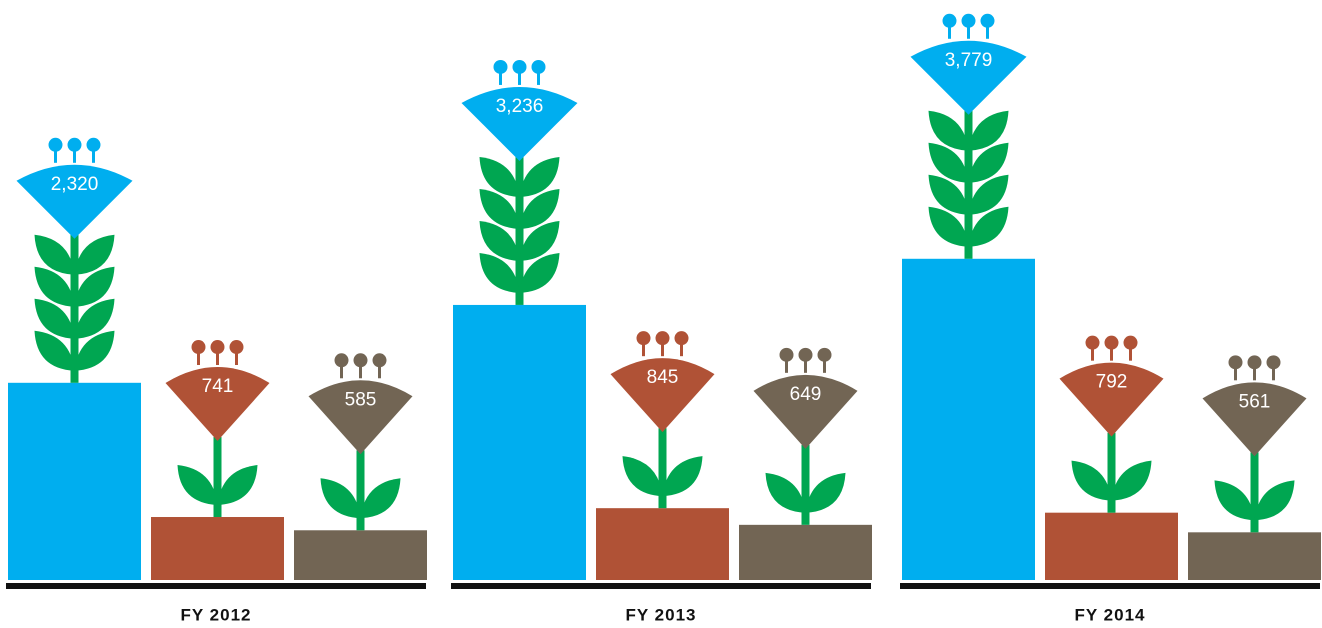 This screenshot has height=628, width=1322. What do you see at coordinates (969, 60) in the screenshot?
I see `value-label: 3,779` at bounding box center [969, 60].